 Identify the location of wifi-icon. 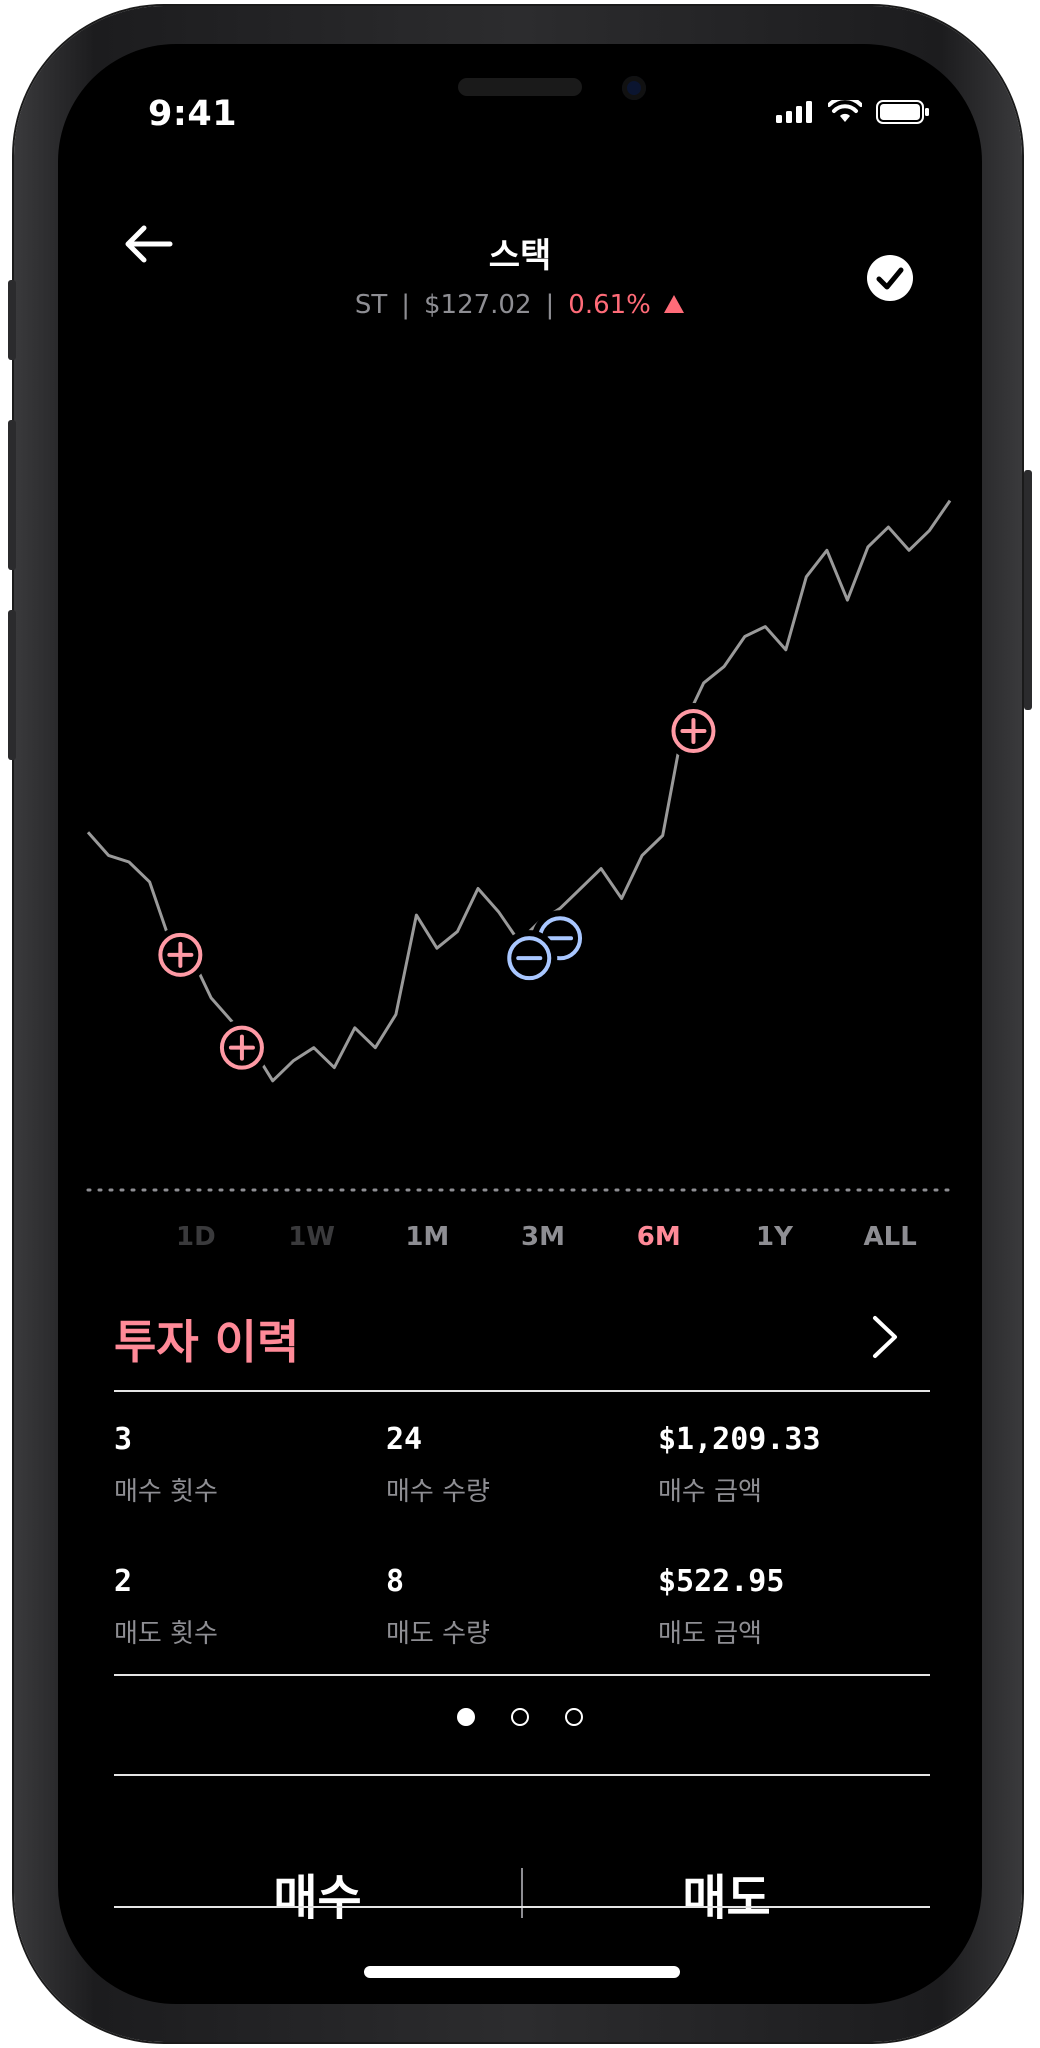
(845, 111).